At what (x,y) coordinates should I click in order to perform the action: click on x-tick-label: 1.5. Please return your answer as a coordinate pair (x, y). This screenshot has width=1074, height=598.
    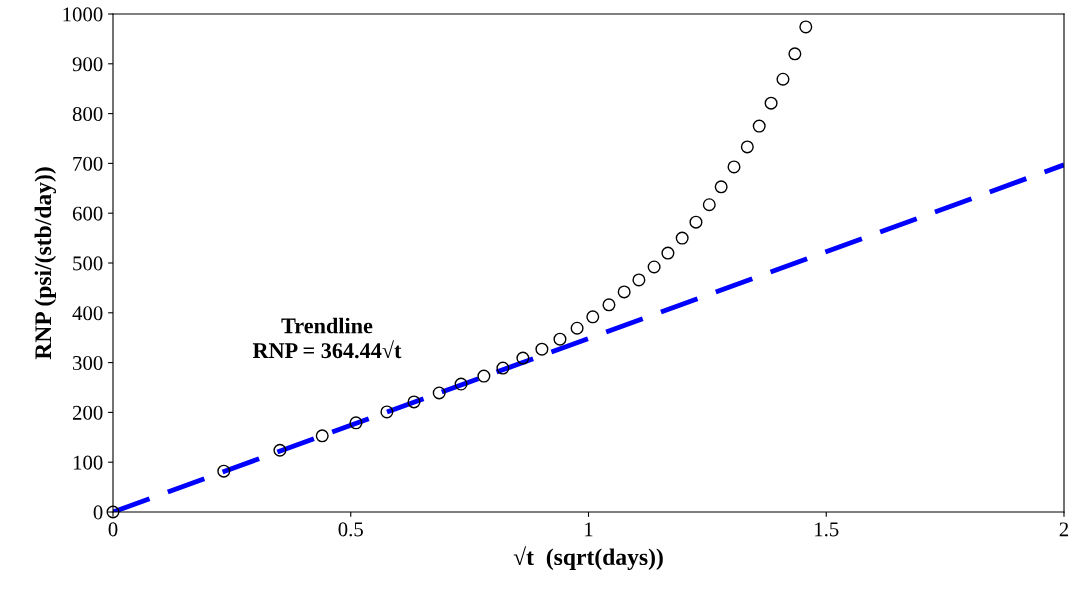
    Looking at the image, I should click on (827, 529).